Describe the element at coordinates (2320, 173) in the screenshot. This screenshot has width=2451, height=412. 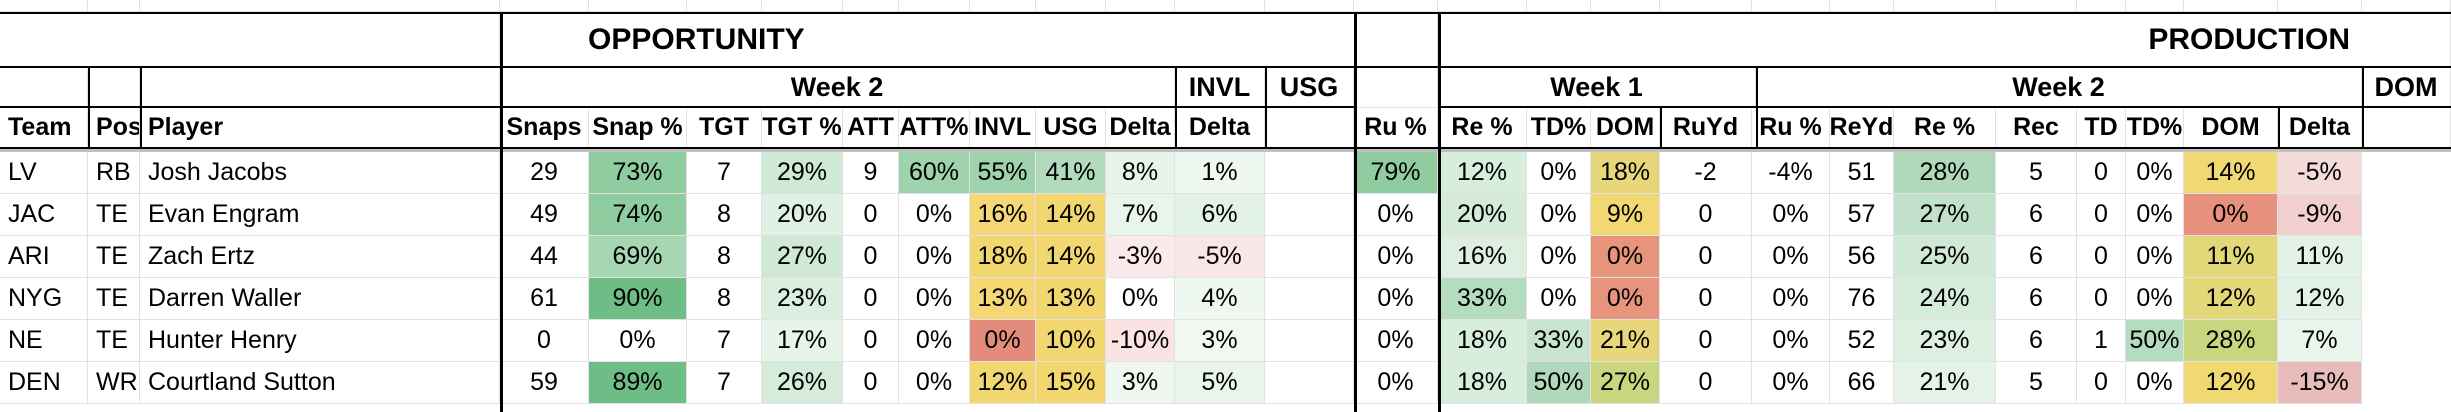
I see `table-cell: -5%` at that location.